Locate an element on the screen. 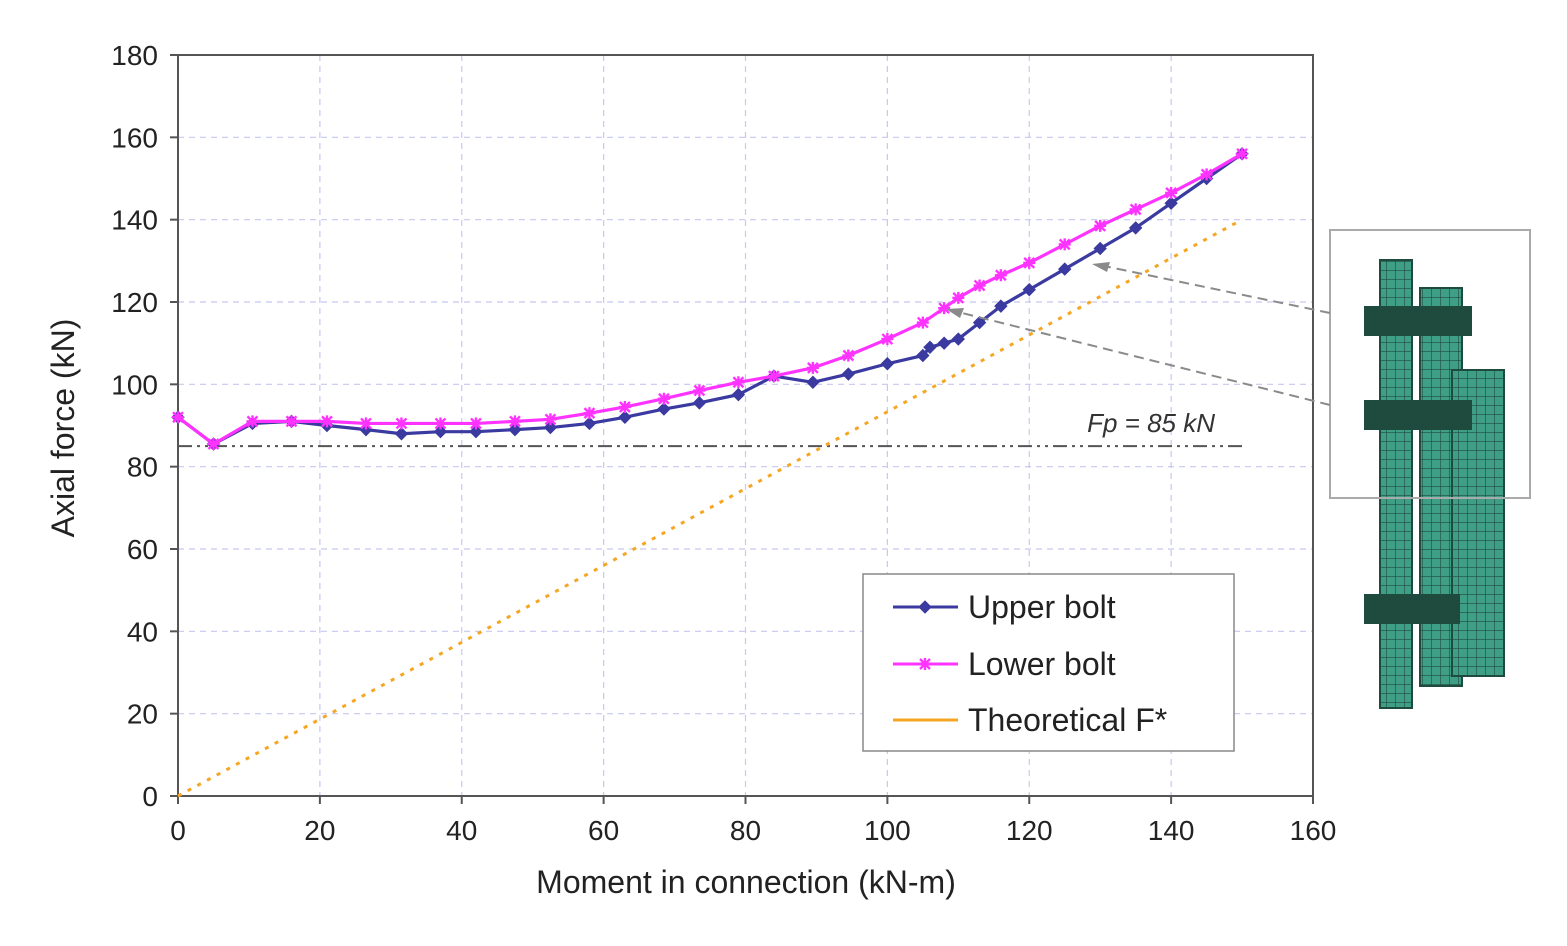  legend-marker-lower-bolt is located at coordinates (925, 664).